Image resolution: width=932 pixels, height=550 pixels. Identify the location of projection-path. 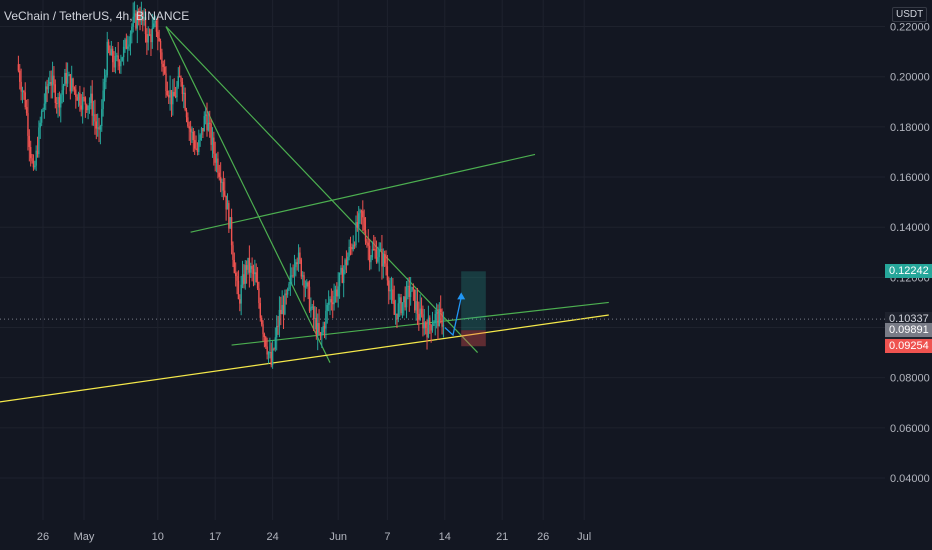
(453, 317).